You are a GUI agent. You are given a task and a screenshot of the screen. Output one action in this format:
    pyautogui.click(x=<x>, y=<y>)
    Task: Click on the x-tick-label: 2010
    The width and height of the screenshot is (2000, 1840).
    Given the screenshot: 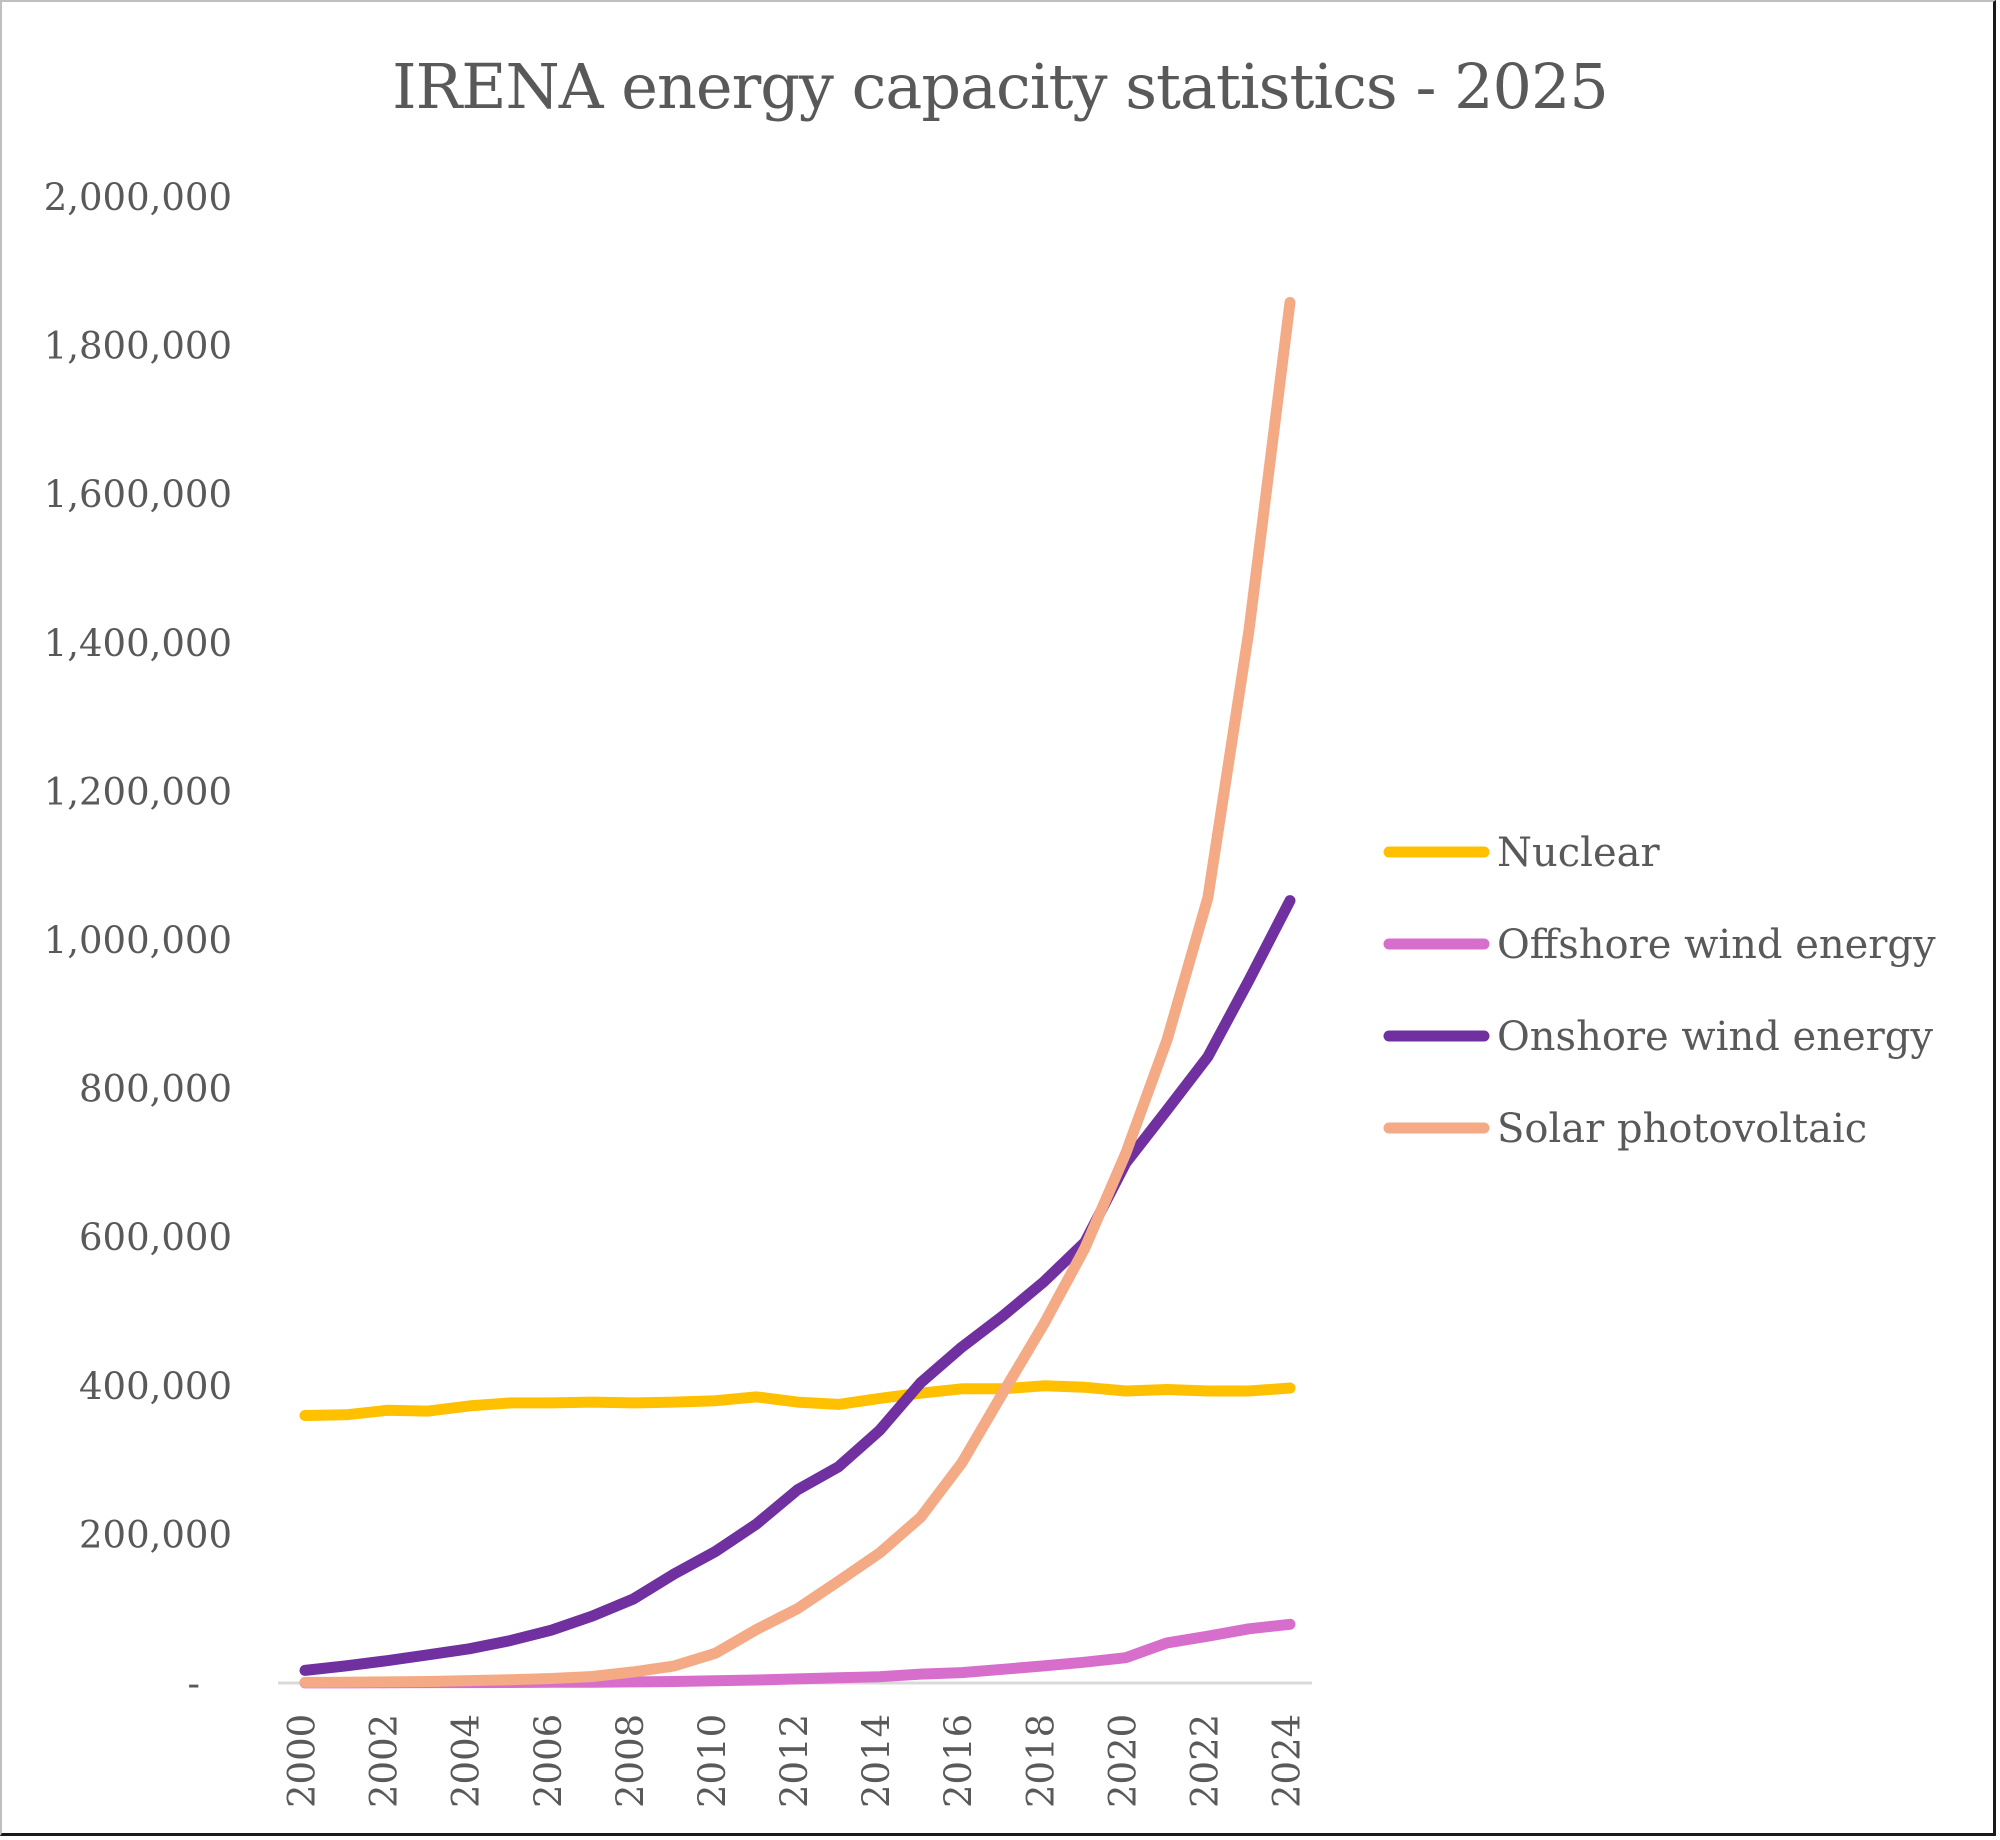 What is the action you would take?
    pyautogui.click(x=712, y=1761)
    